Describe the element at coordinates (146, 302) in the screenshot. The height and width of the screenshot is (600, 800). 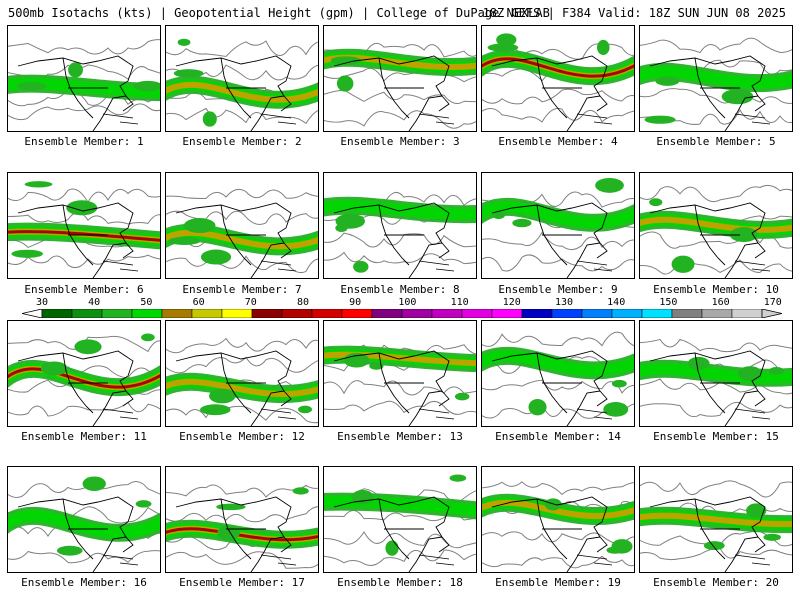
I see `colorbar-tick-label: 50` at that location.